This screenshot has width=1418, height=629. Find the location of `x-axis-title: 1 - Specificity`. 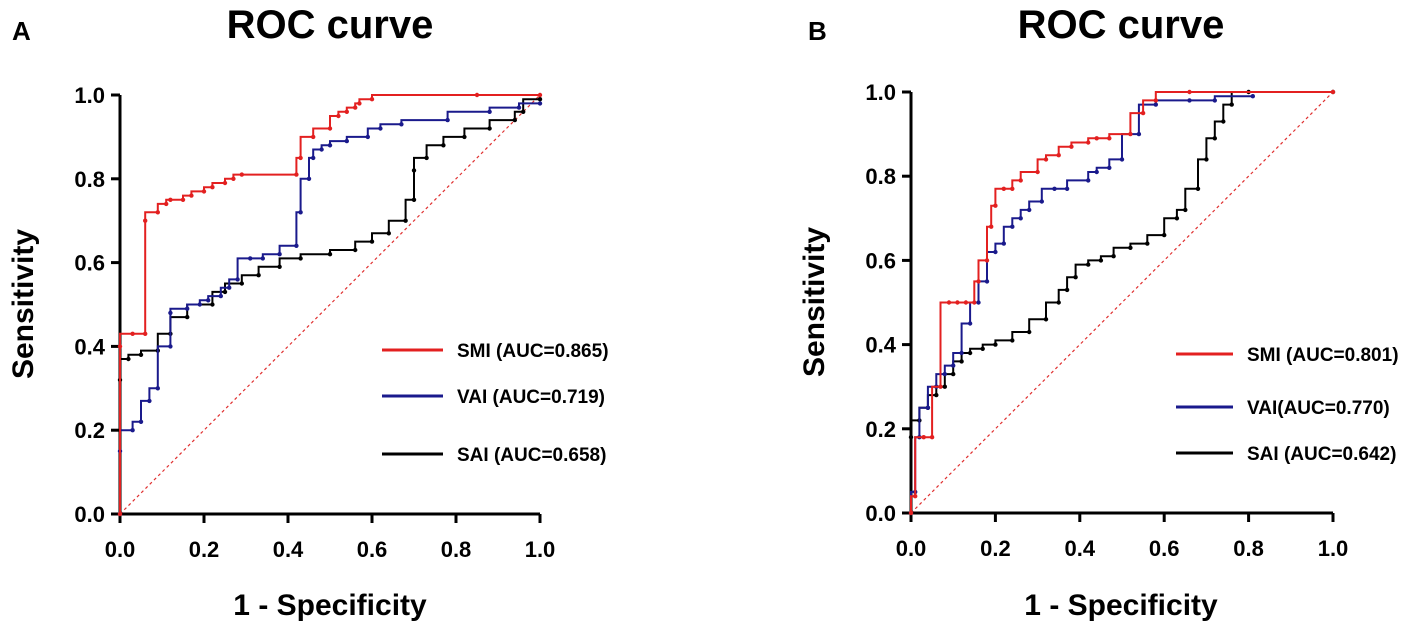

x-axis-title: 1 - Specificity is located at coordinates (1121, 605).